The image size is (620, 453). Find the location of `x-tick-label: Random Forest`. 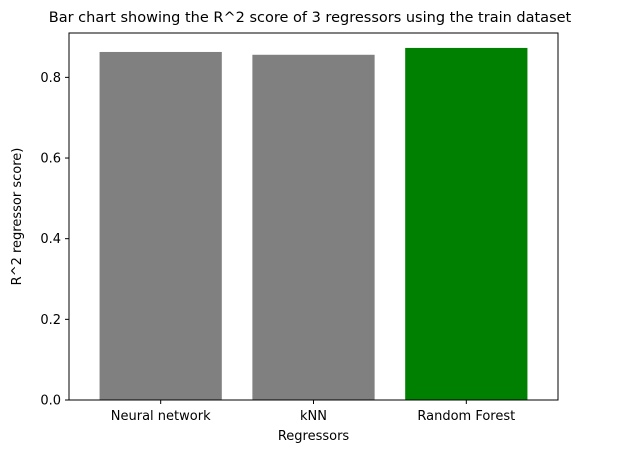

x-tick-label: Random Forest is located at coordinates (466, 416).